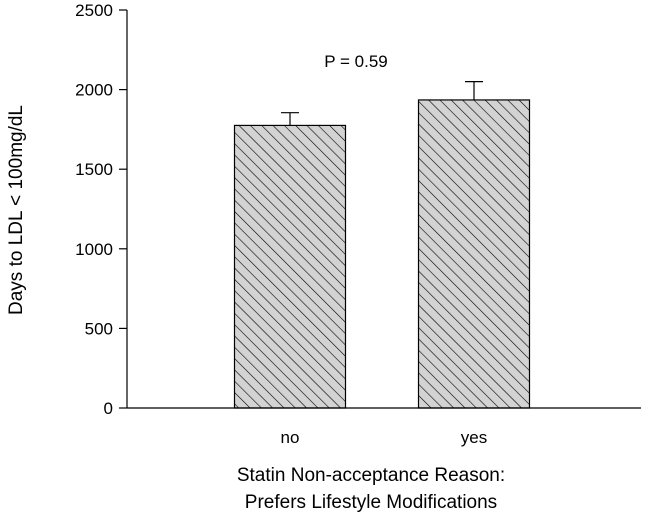 The width and height of the screenshot is (663, 519). I want to click on y-tick-label: 1000, so click(94, 249).